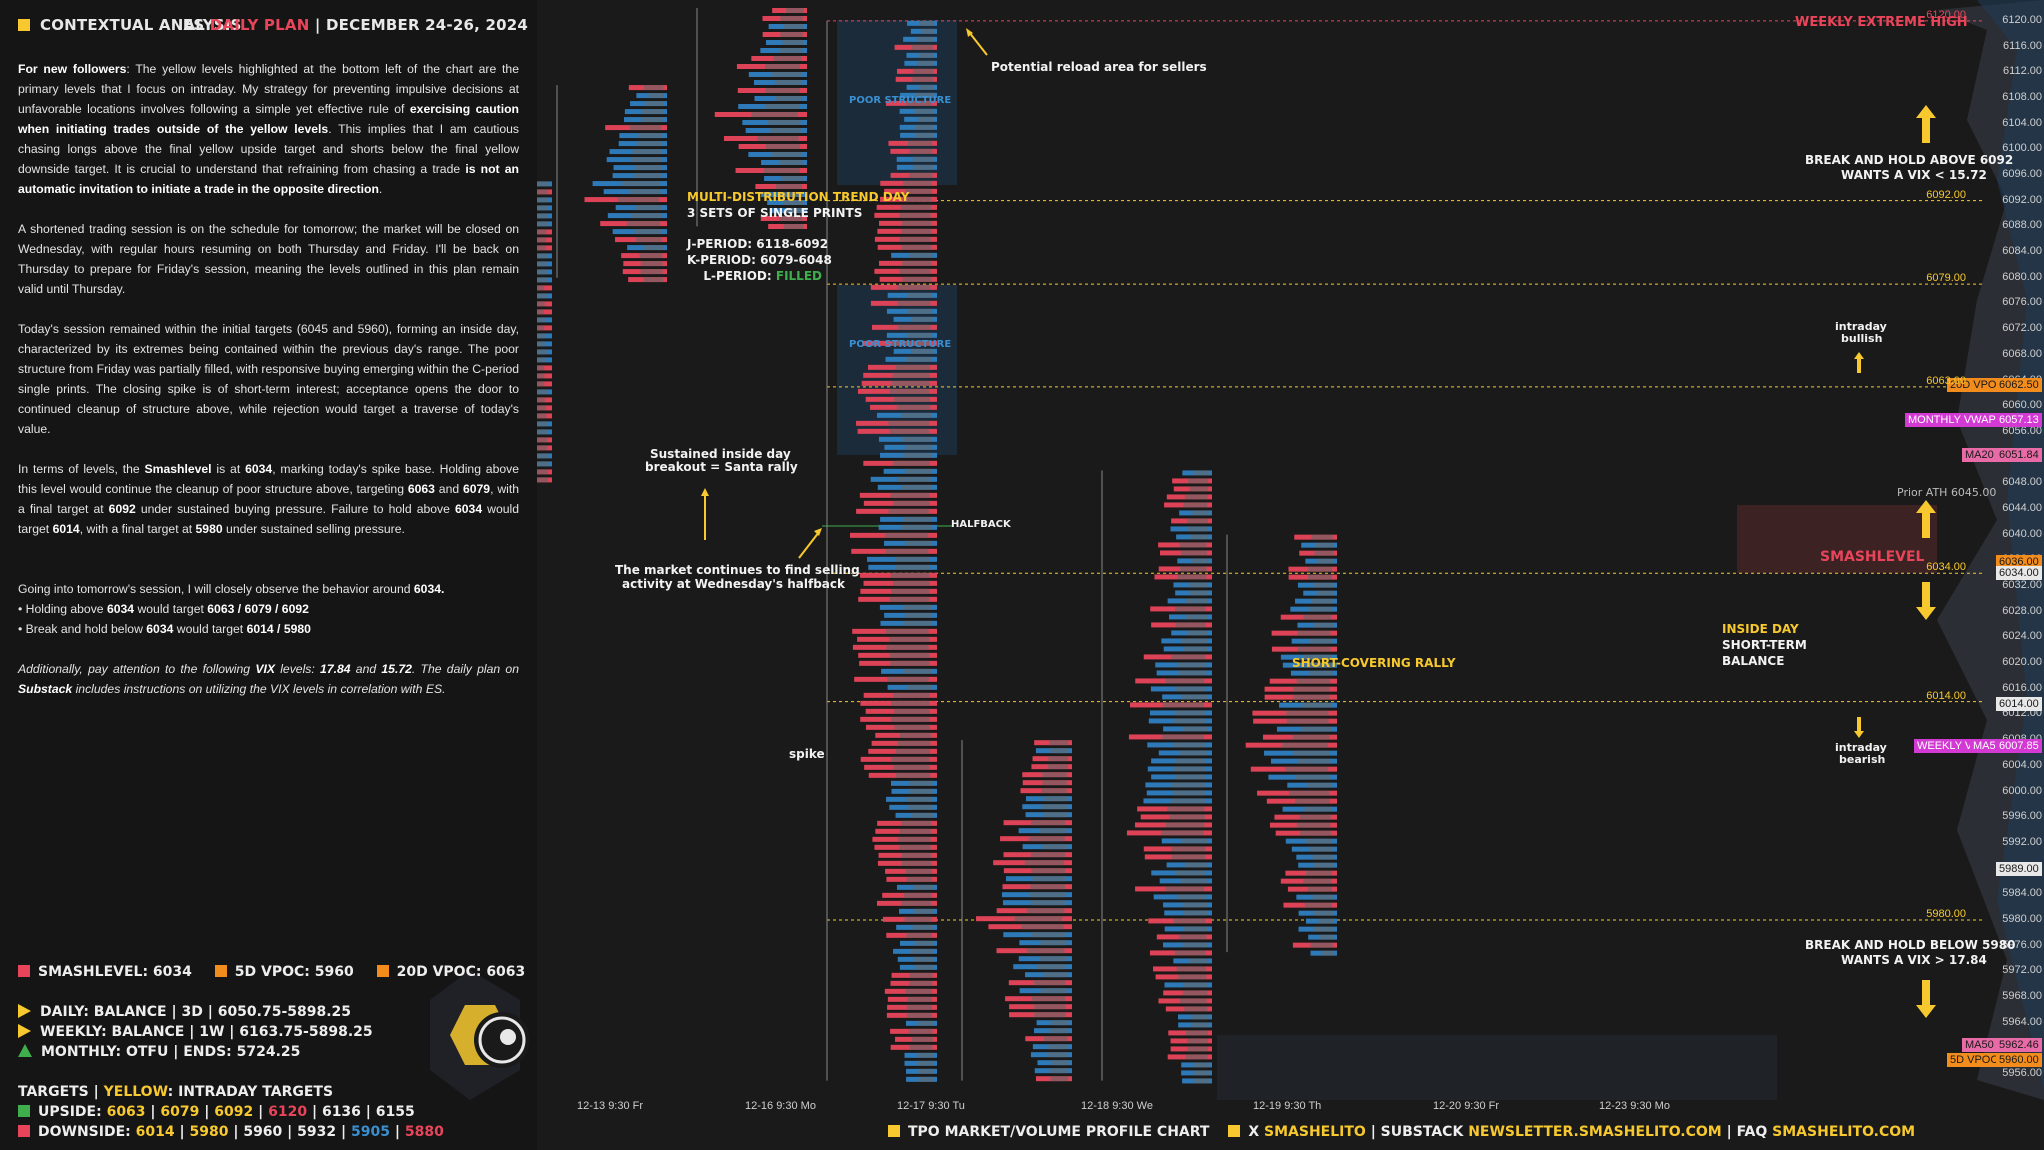 Image resolution: width=2044 pixels, height=1150 pixels. What do you see at coordinates (1844, 1132) in the screenshot?
I see `footer-faq-link: SMASHELITO.COM` at bounding box center [1844, 1132].